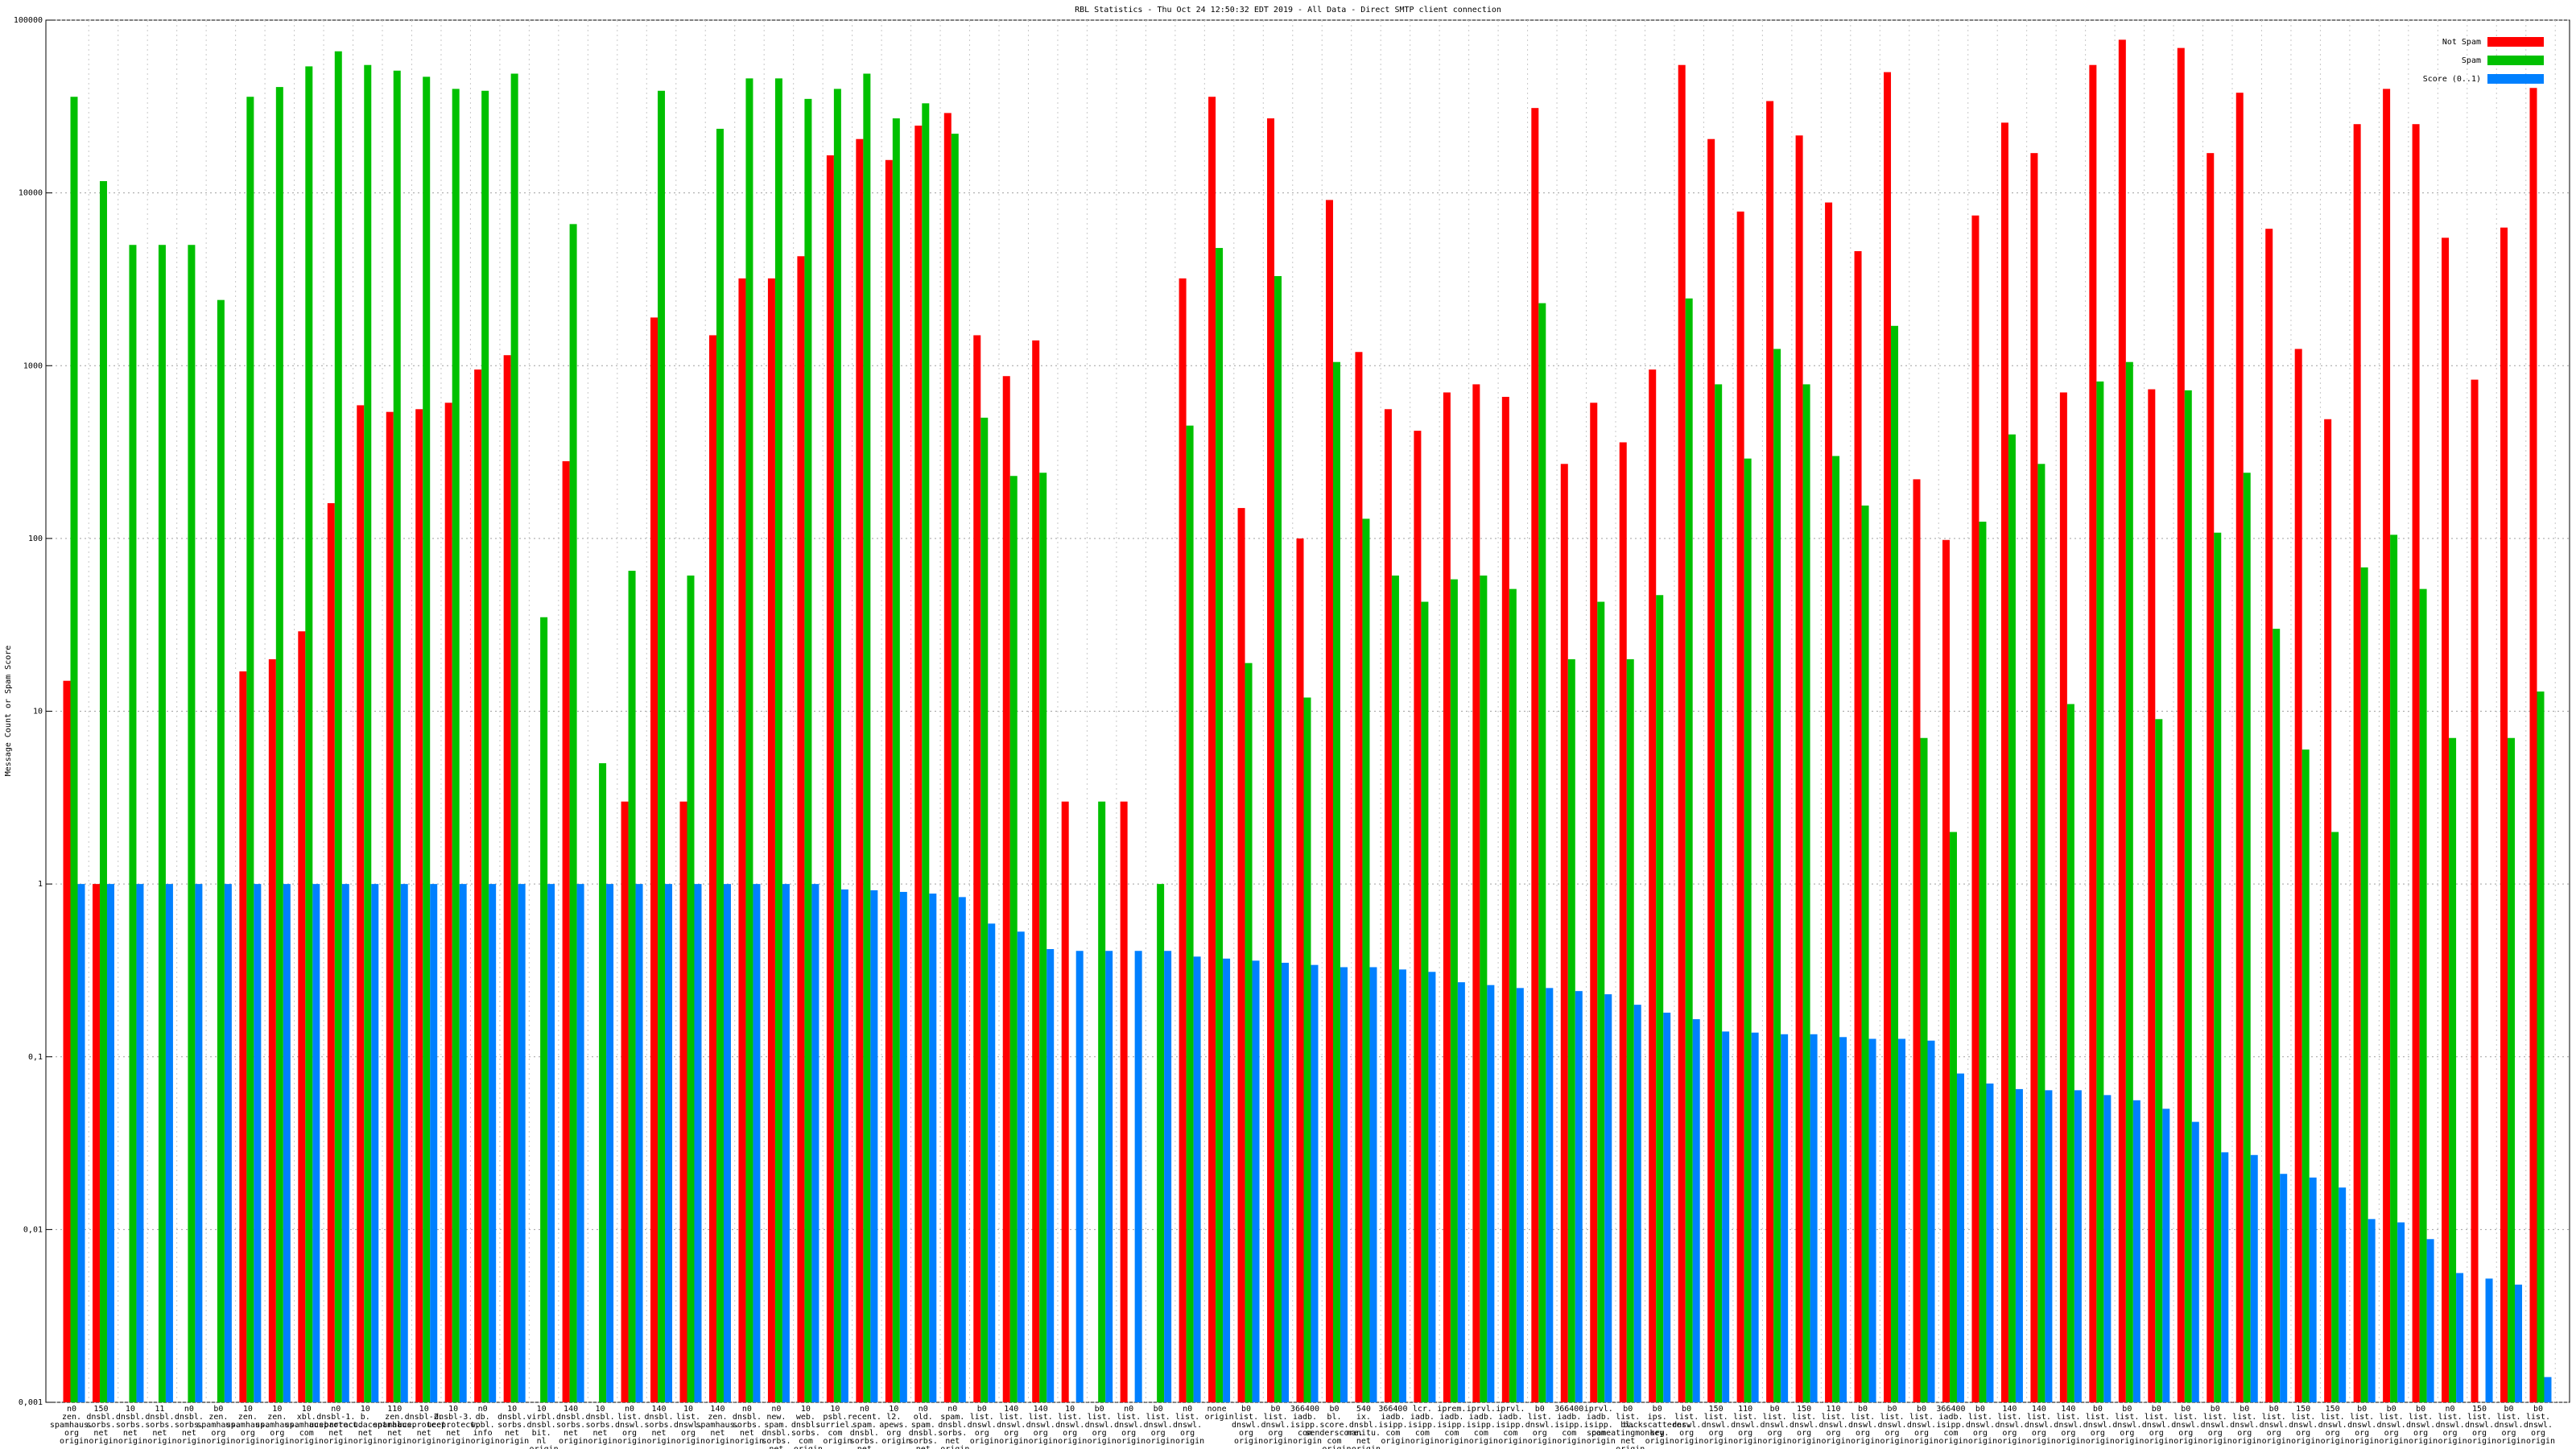 The height and width of the screenshot is (1449, 2576). Describe the element at coordinates (720, 1425) in the screenshot. I see `x-tick-label: 140 zen. spamhaus. net origin` at that location.